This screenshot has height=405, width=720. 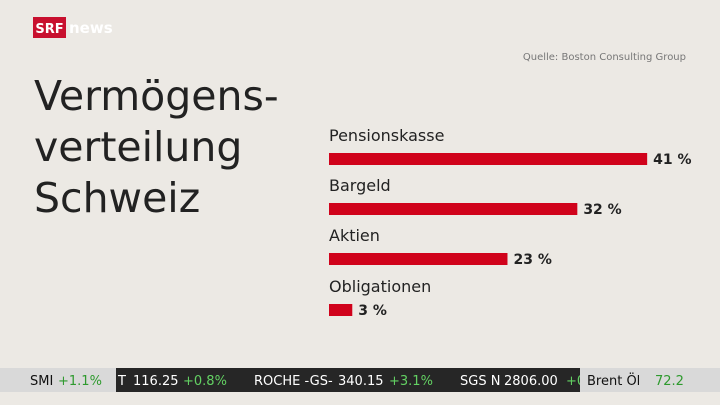 What do you see at coordinates (386, 135) in the screenshot?
I see `category-label: Pensionskasse` at bounding box center [386, 135].